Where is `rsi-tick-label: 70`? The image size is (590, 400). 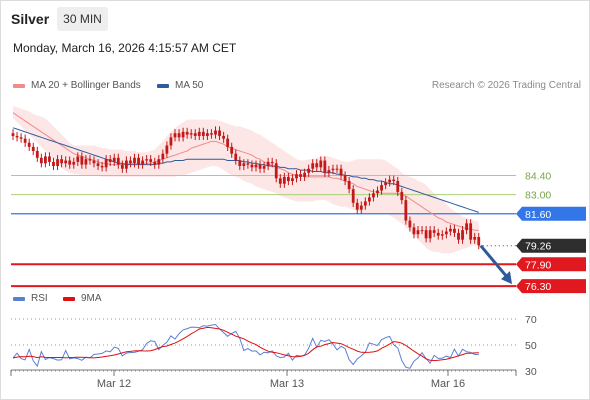 rsi-tick-label: 70 is located at coordinates (531, 320).